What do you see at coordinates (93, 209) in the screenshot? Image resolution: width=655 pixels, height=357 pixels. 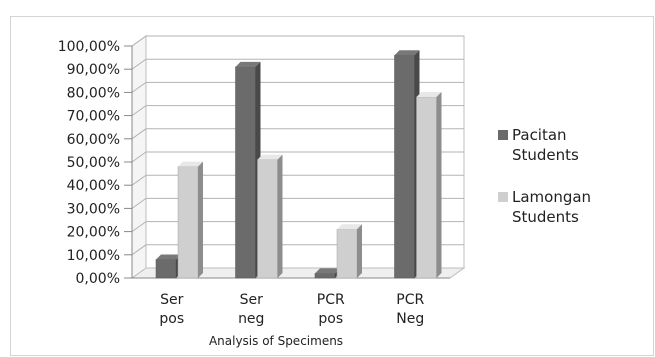 I see `y-tick-label: 30,00%` at bounding box center [93, 209].